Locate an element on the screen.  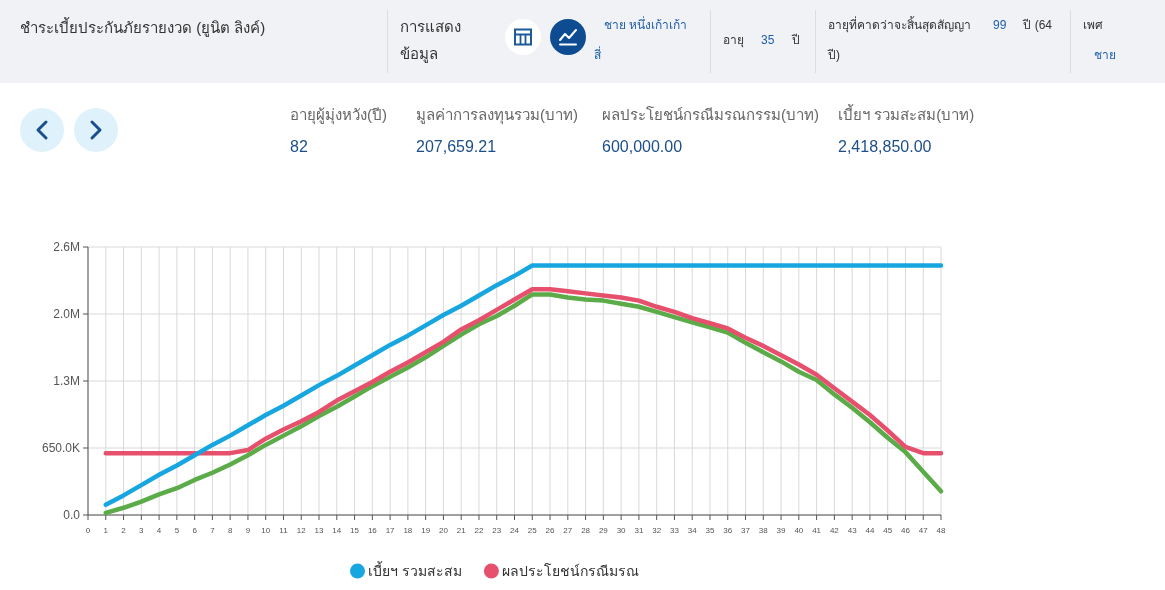
x-tick-label: 30 is located at coordinates (621, 530).